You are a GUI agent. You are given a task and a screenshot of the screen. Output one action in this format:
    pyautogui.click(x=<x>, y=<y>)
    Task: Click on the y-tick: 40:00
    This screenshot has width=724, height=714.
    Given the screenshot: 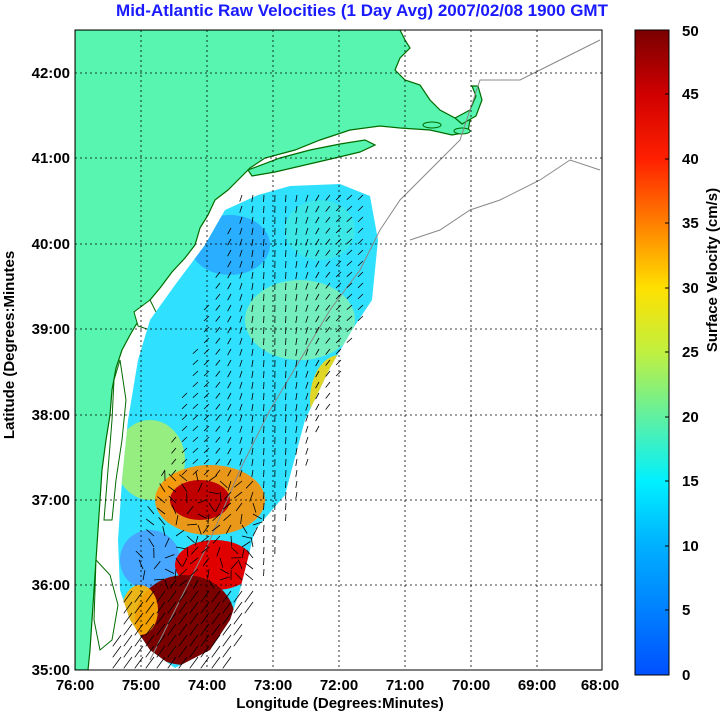 What is the action you would take?
    pyautogui.click(x=51, y=244)
    